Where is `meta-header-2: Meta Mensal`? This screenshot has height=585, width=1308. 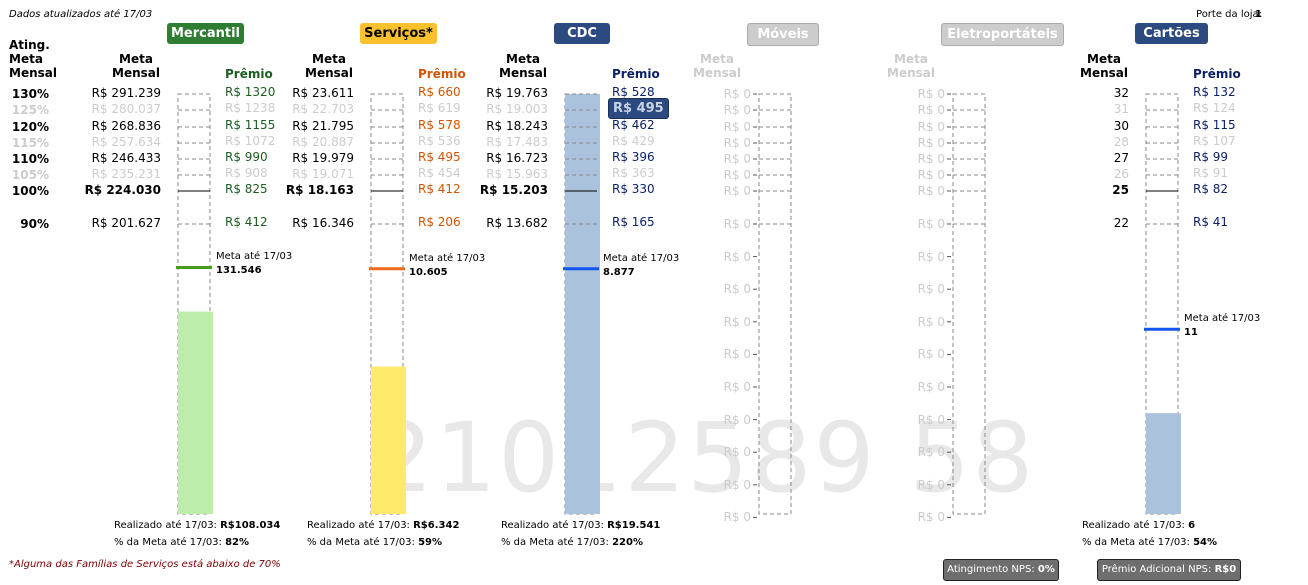 meta-header-2: Meta Mensal is located at coordinates (523, 66).